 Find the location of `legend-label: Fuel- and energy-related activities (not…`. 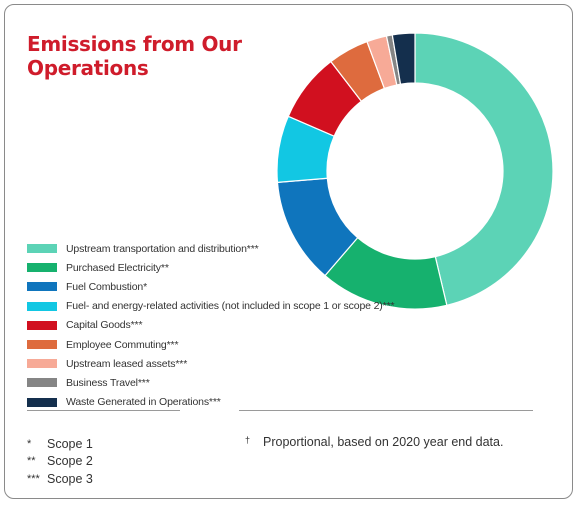

legend-label: Fuel- and energy-related activities (not… is located at coordinates (230, 306).